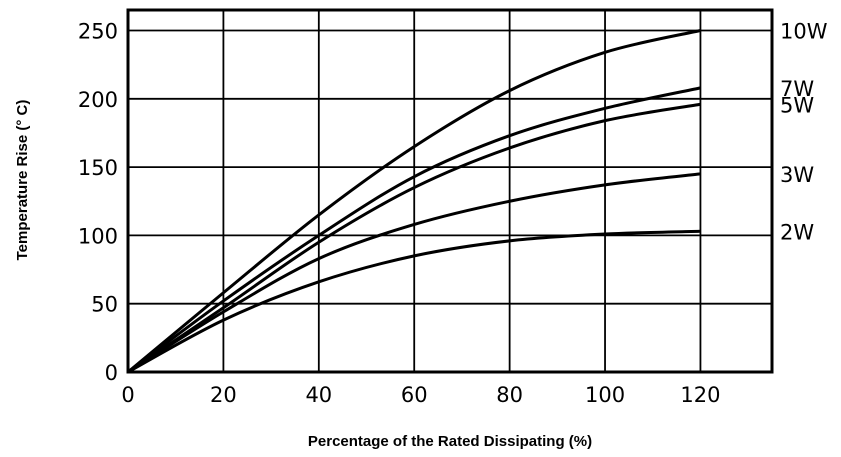  I want to click on y-tick-label: 200, so click(98, 100).